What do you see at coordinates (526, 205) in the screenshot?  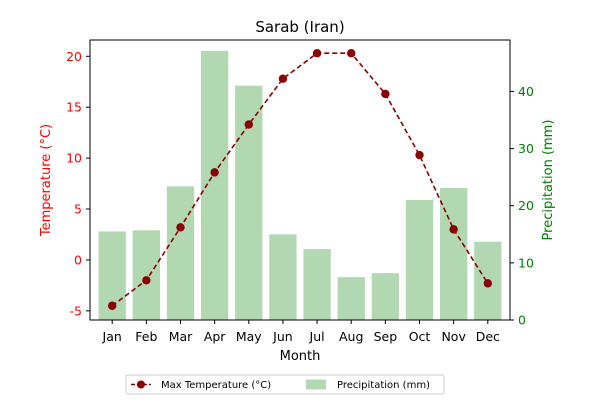 I see `y-right-tick-label: 20` at bounding box center [526, 205].